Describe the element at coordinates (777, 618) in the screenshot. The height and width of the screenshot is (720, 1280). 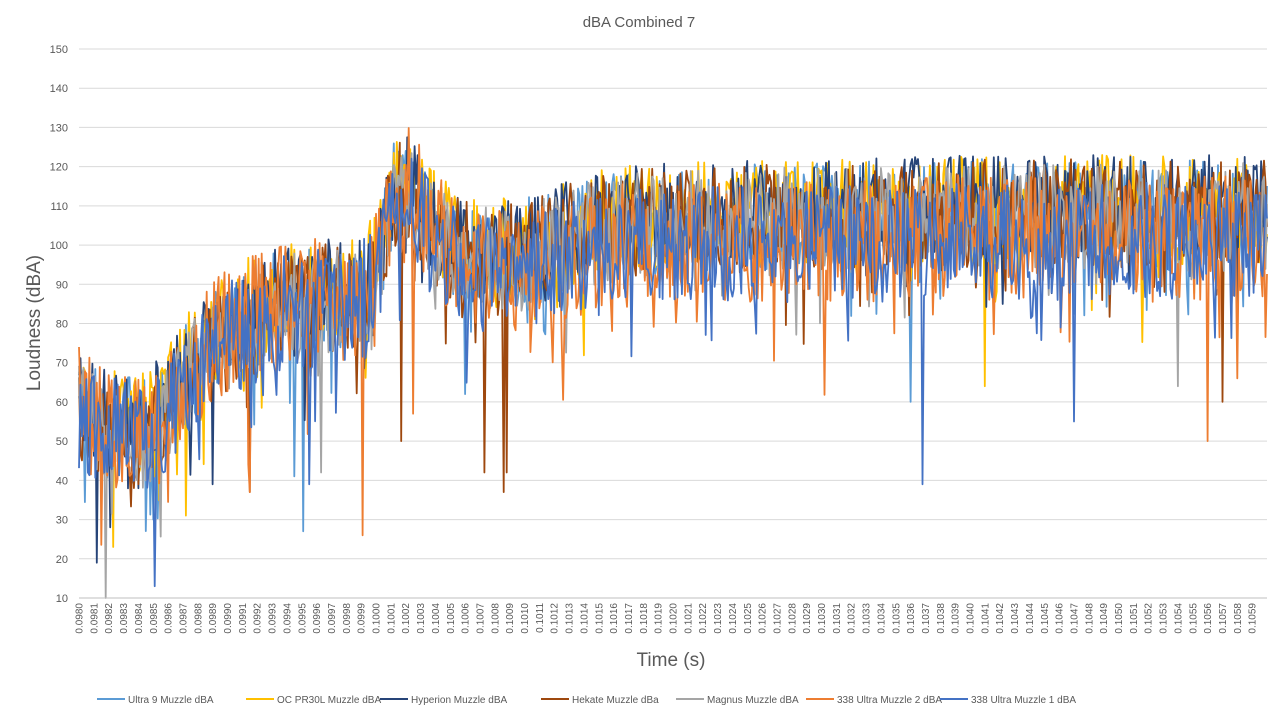
I see `x-tick-label: 0.1027` at that location.